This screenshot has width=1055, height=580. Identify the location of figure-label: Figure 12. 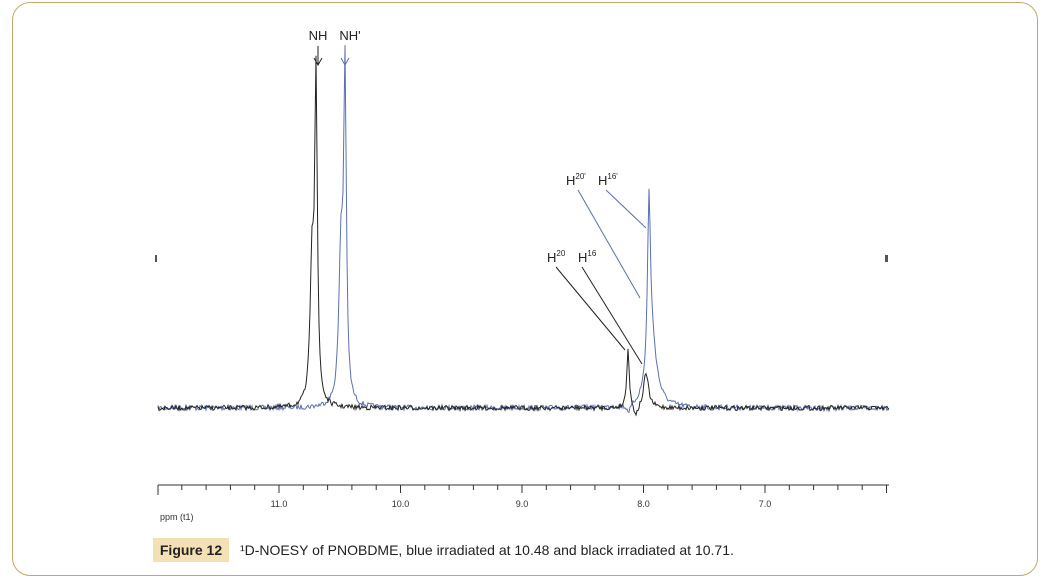
(191, 550).